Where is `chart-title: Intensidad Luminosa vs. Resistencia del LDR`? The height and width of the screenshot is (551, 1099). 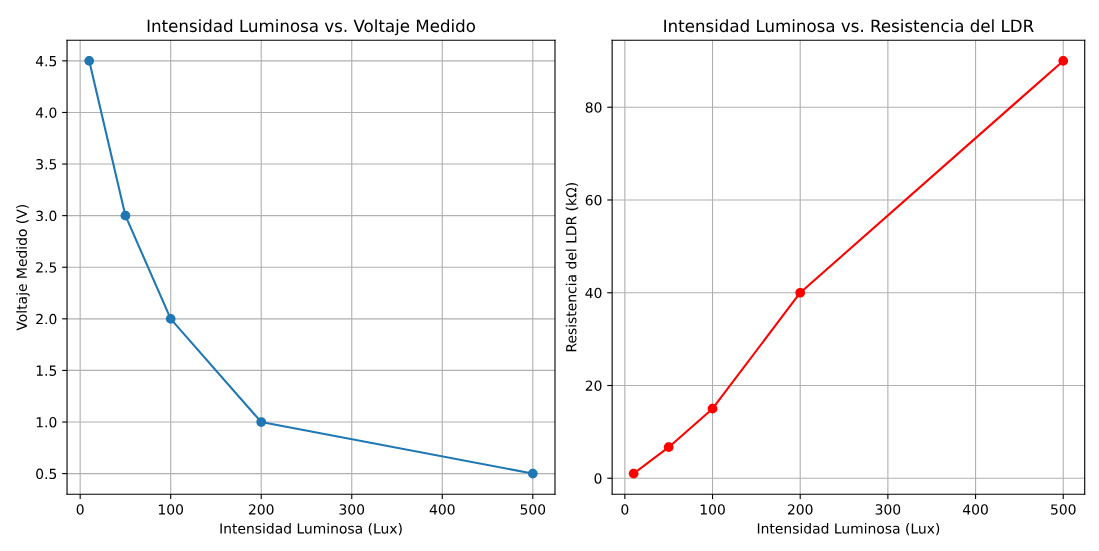 chart-title: Intensidad Luminosa vs. Resistencia del LDR is located at coordinates (849, 26).